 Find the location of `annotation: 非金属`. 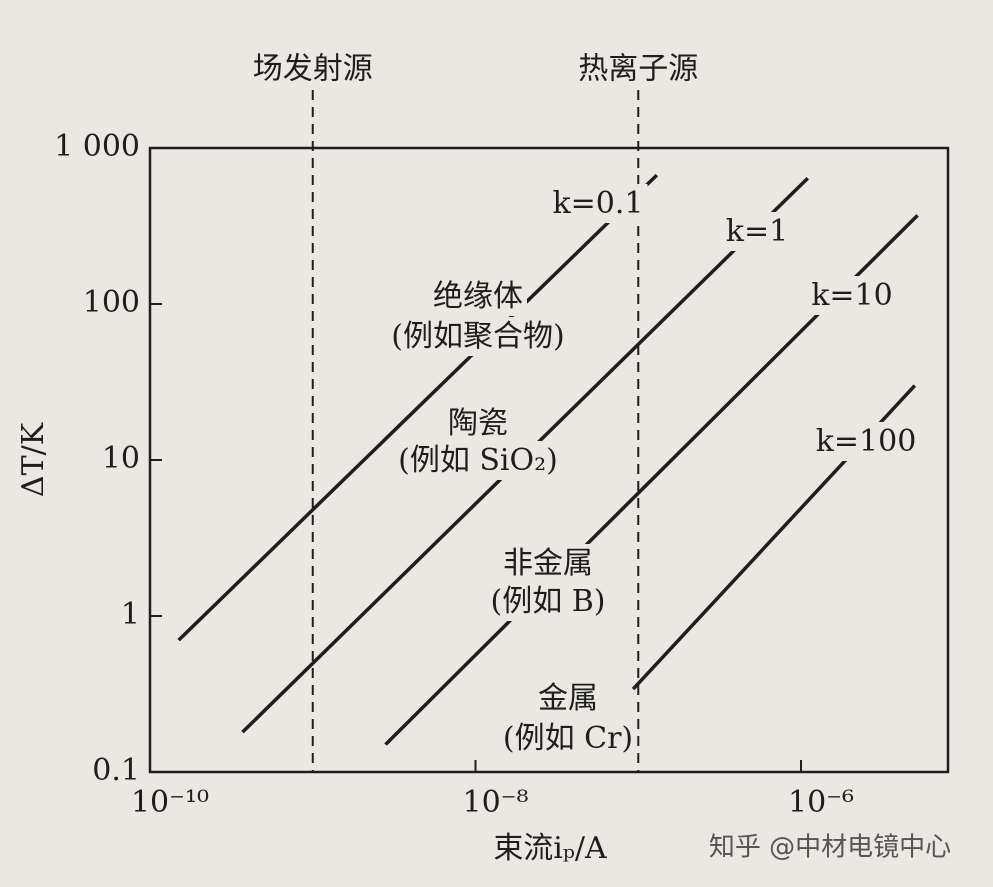

annotation: 非金属 is located at coordinates (548, 563).